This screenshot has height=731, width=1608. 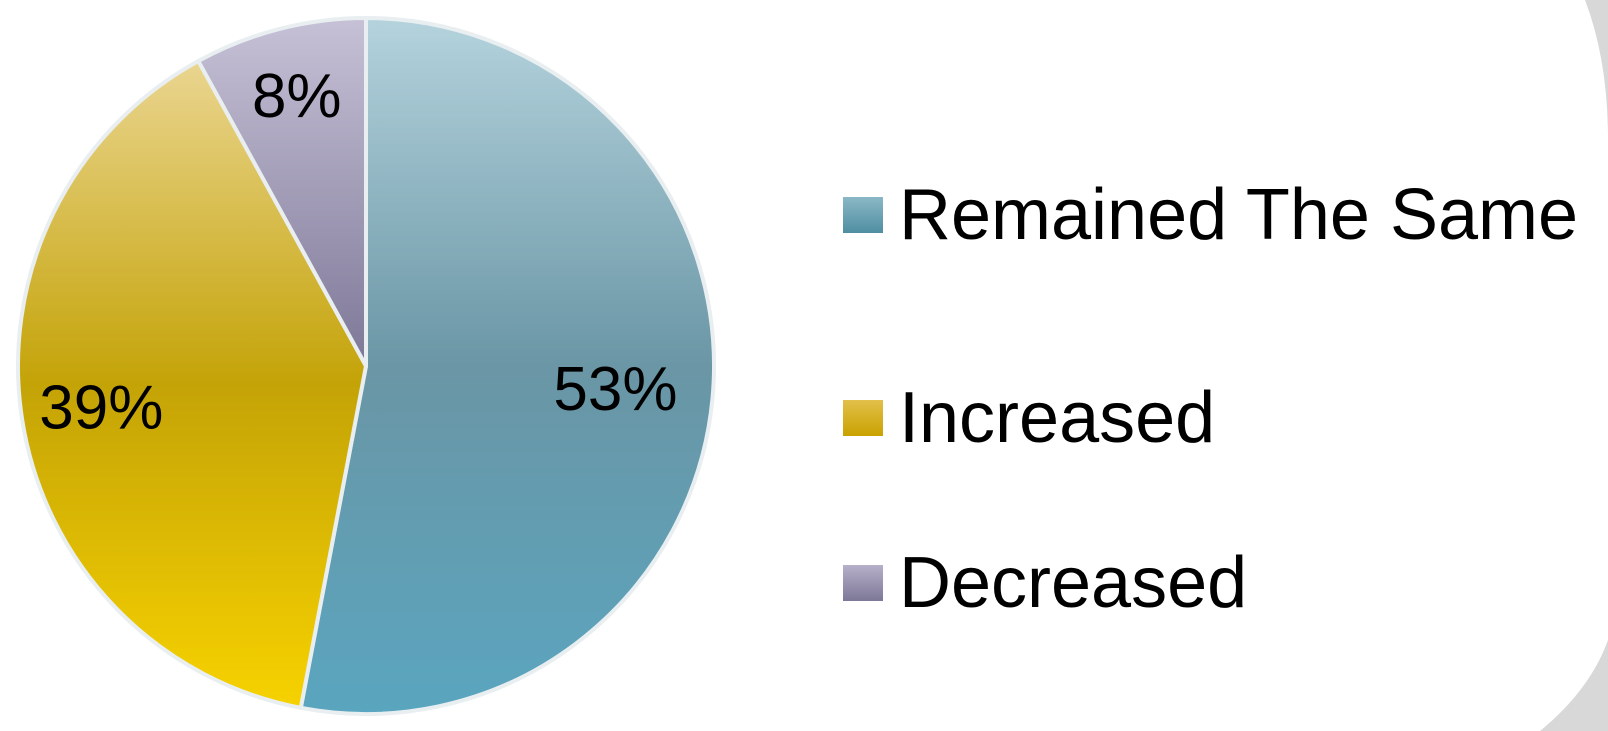 I want to click on legend-label: Decreased, so click(x=1073, y=582).